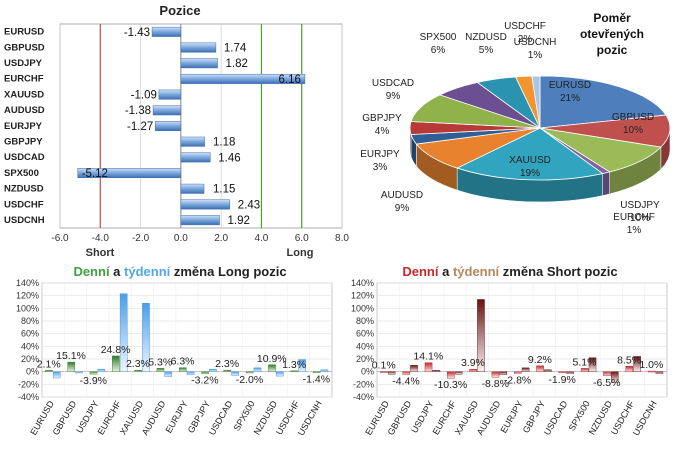  What do you see at coordinates (23, 63) in the screenshot?
I see `category-label: USDJPY` at bounding box center [23, 63].